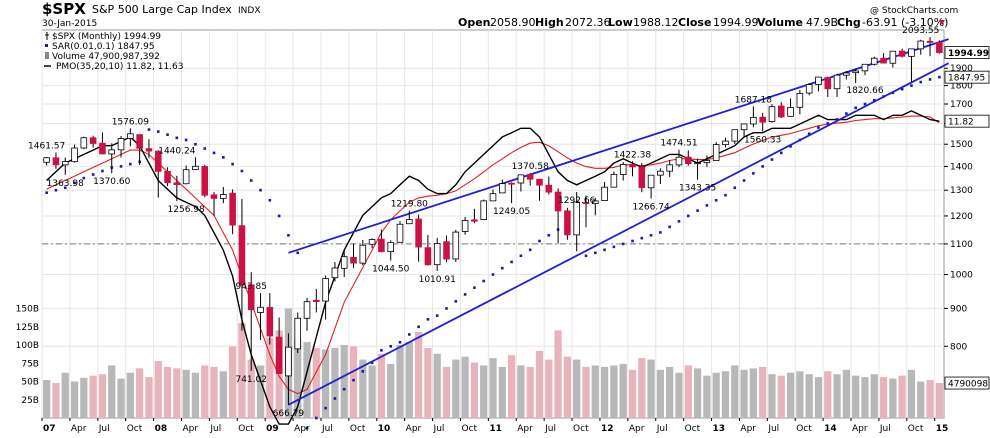 This screenshot has height=438, width=990. I want to click on price-tick-label: 1900, so click(961, 69).